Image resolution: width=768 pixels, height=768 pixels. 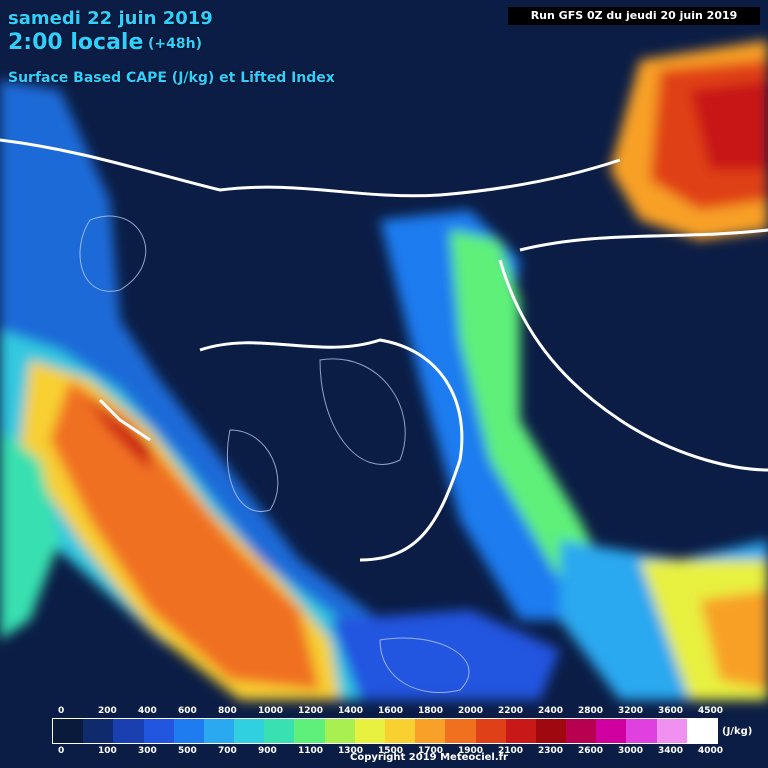 I want to click on legend-tick: 400, so click(x=147, y=711).